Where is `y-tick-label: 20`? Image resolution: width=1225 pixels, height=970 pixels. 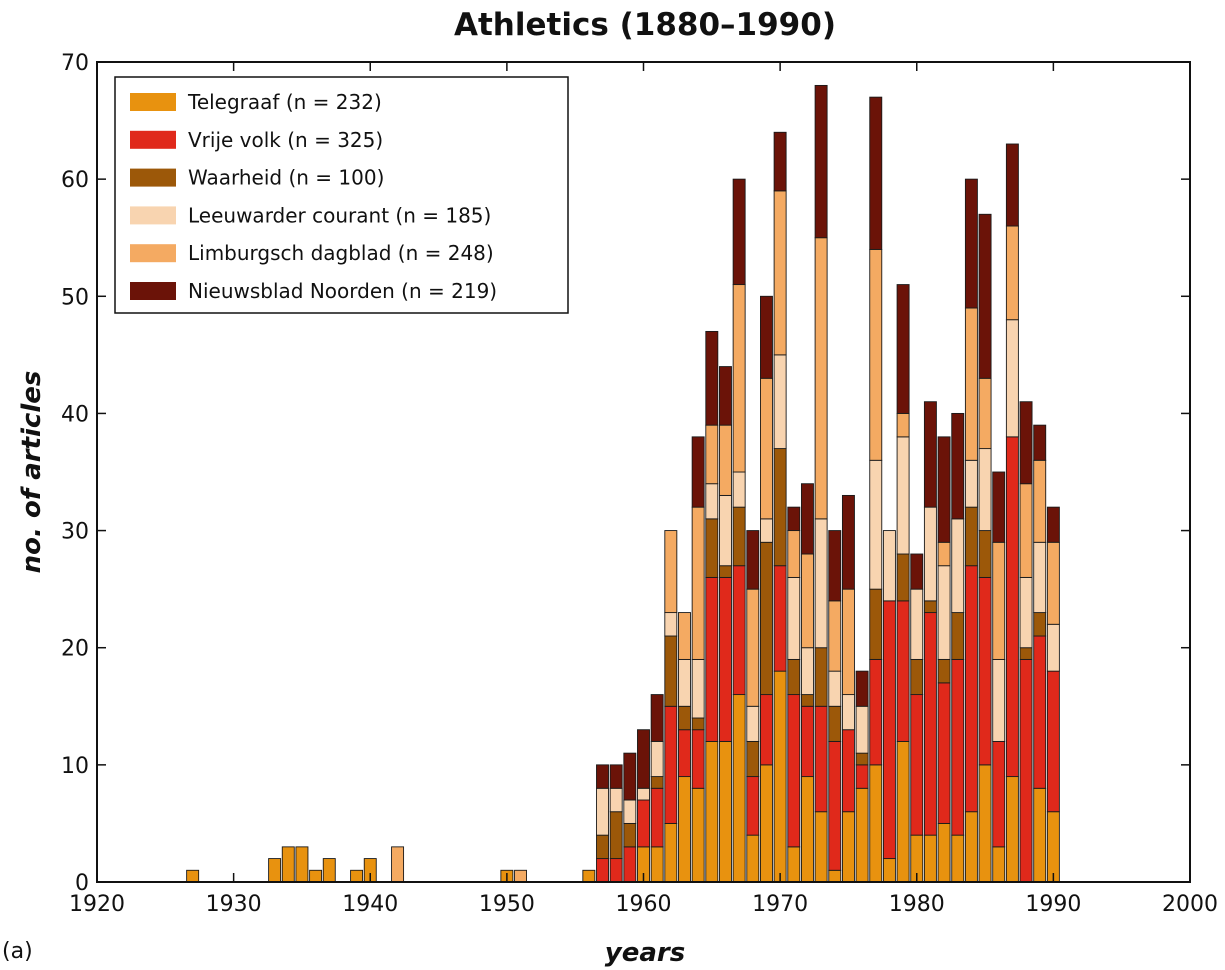
y-tick-label: 20 is located at coordinates (75, 649).